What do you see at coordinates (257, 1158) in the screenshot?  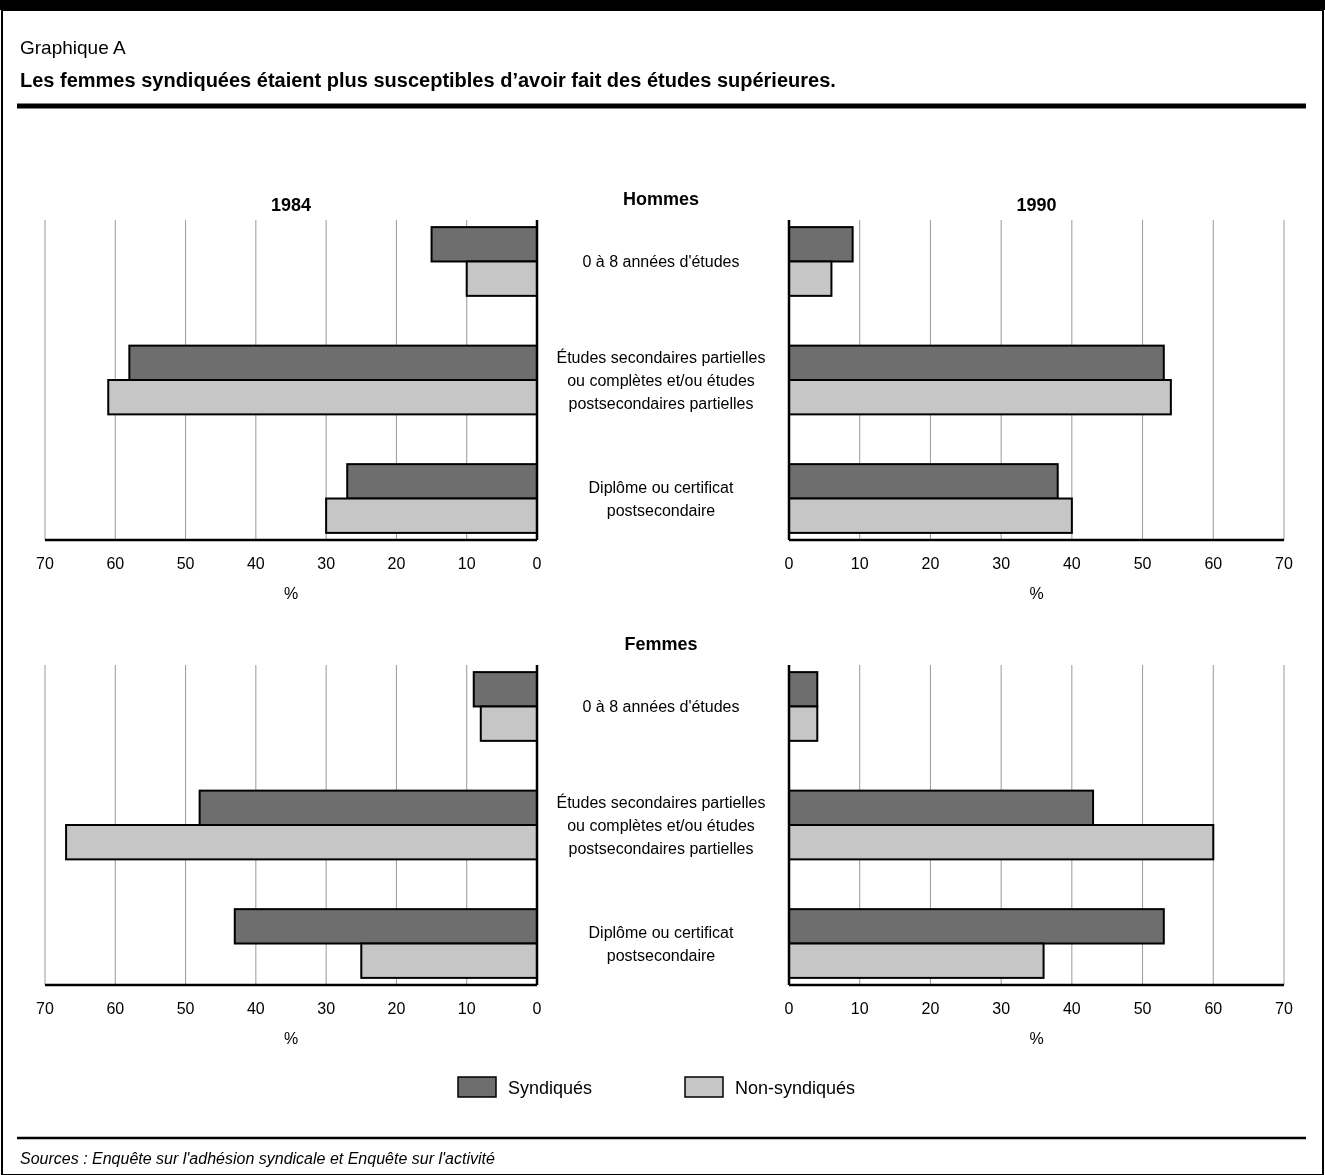 I see `source-note: Sources : Enquête sur l'adhésion syndicale et Enquête sur l'activité` at bounding box center [257, 1158].